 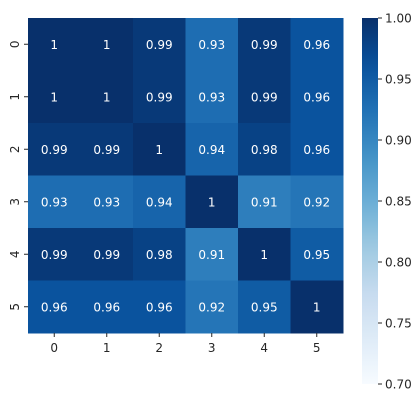 I want to click on y-tick-label: 1, so click(x=15, y=97).